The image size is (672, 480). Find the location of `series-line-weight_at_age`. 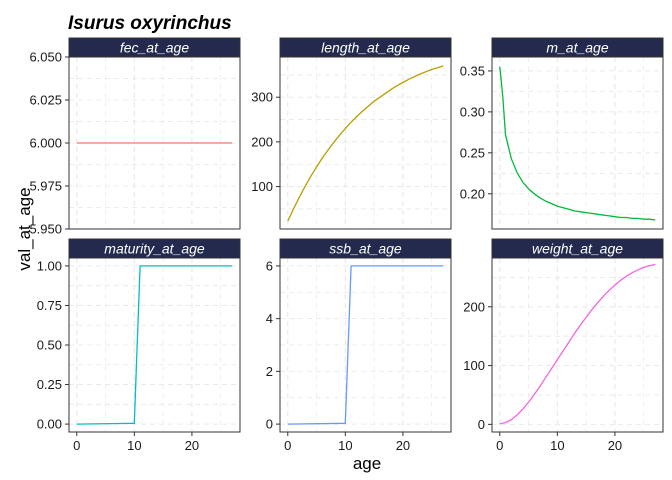

series-line-weight_at_age is located at coordinates (577, 344).